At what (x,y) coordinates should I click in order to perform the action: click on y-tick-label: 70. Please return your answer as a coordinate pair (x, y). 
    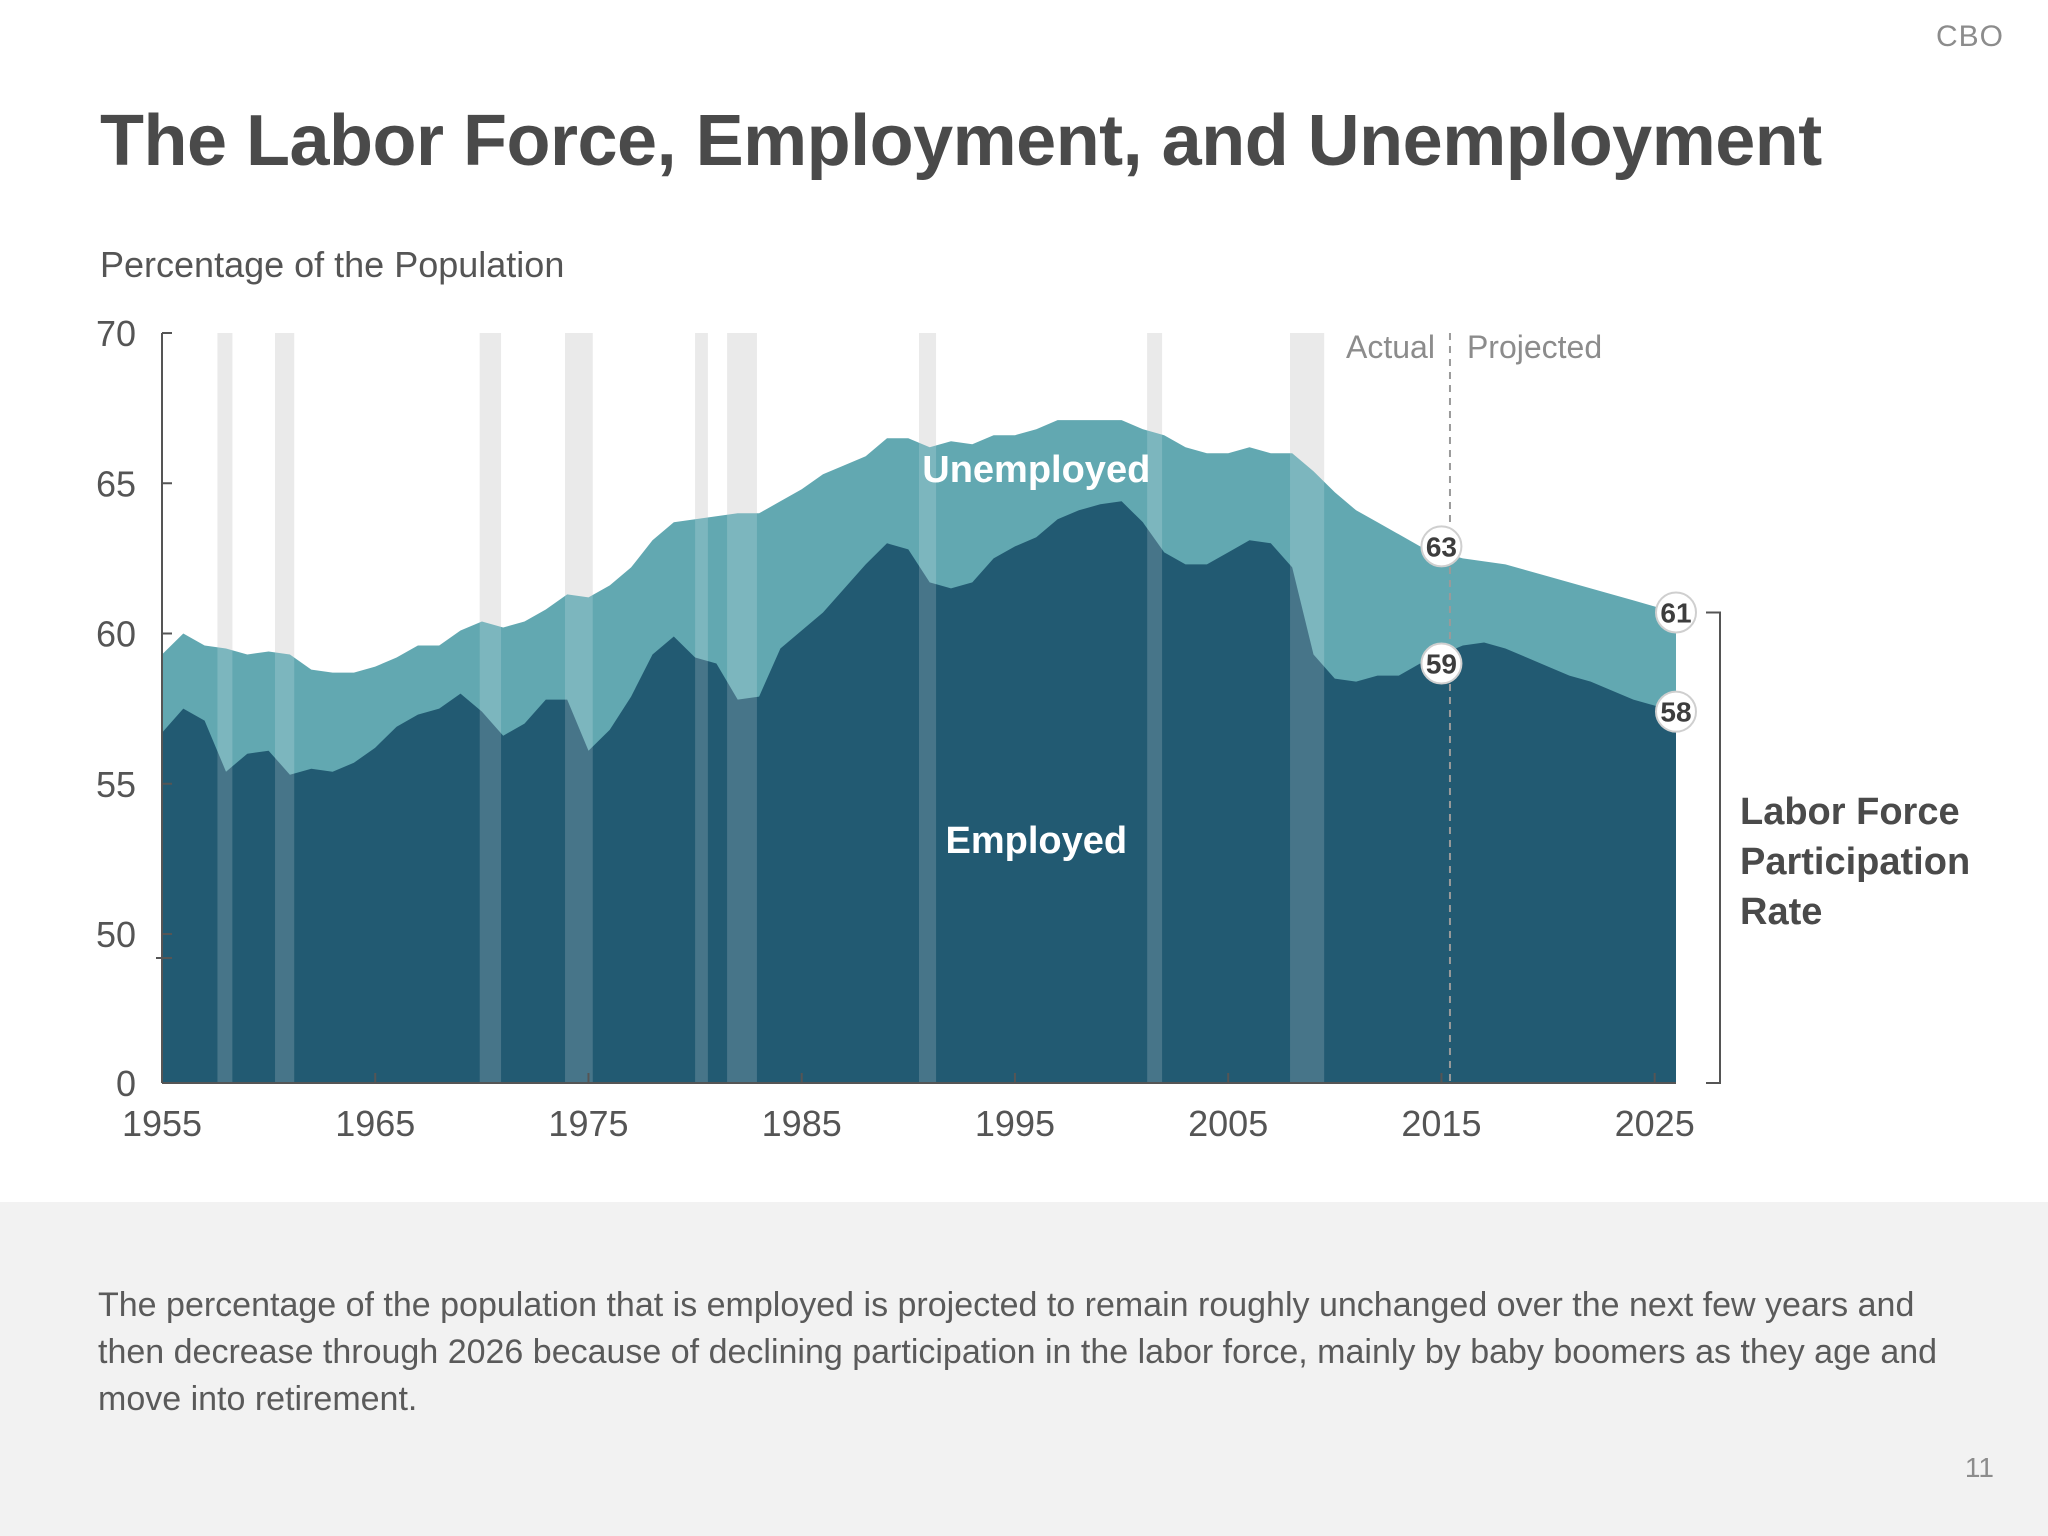
    Looking at the image, I should click on (116, 333).